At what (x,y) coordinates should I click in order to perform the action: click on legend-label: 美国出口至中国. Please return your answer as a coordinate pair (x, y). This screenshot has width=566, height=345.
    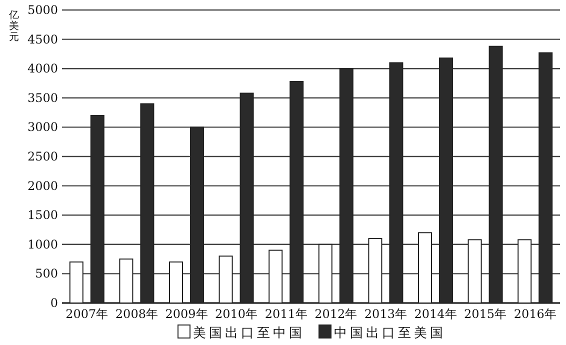
    Looking at the image, I should click on (249, 333).